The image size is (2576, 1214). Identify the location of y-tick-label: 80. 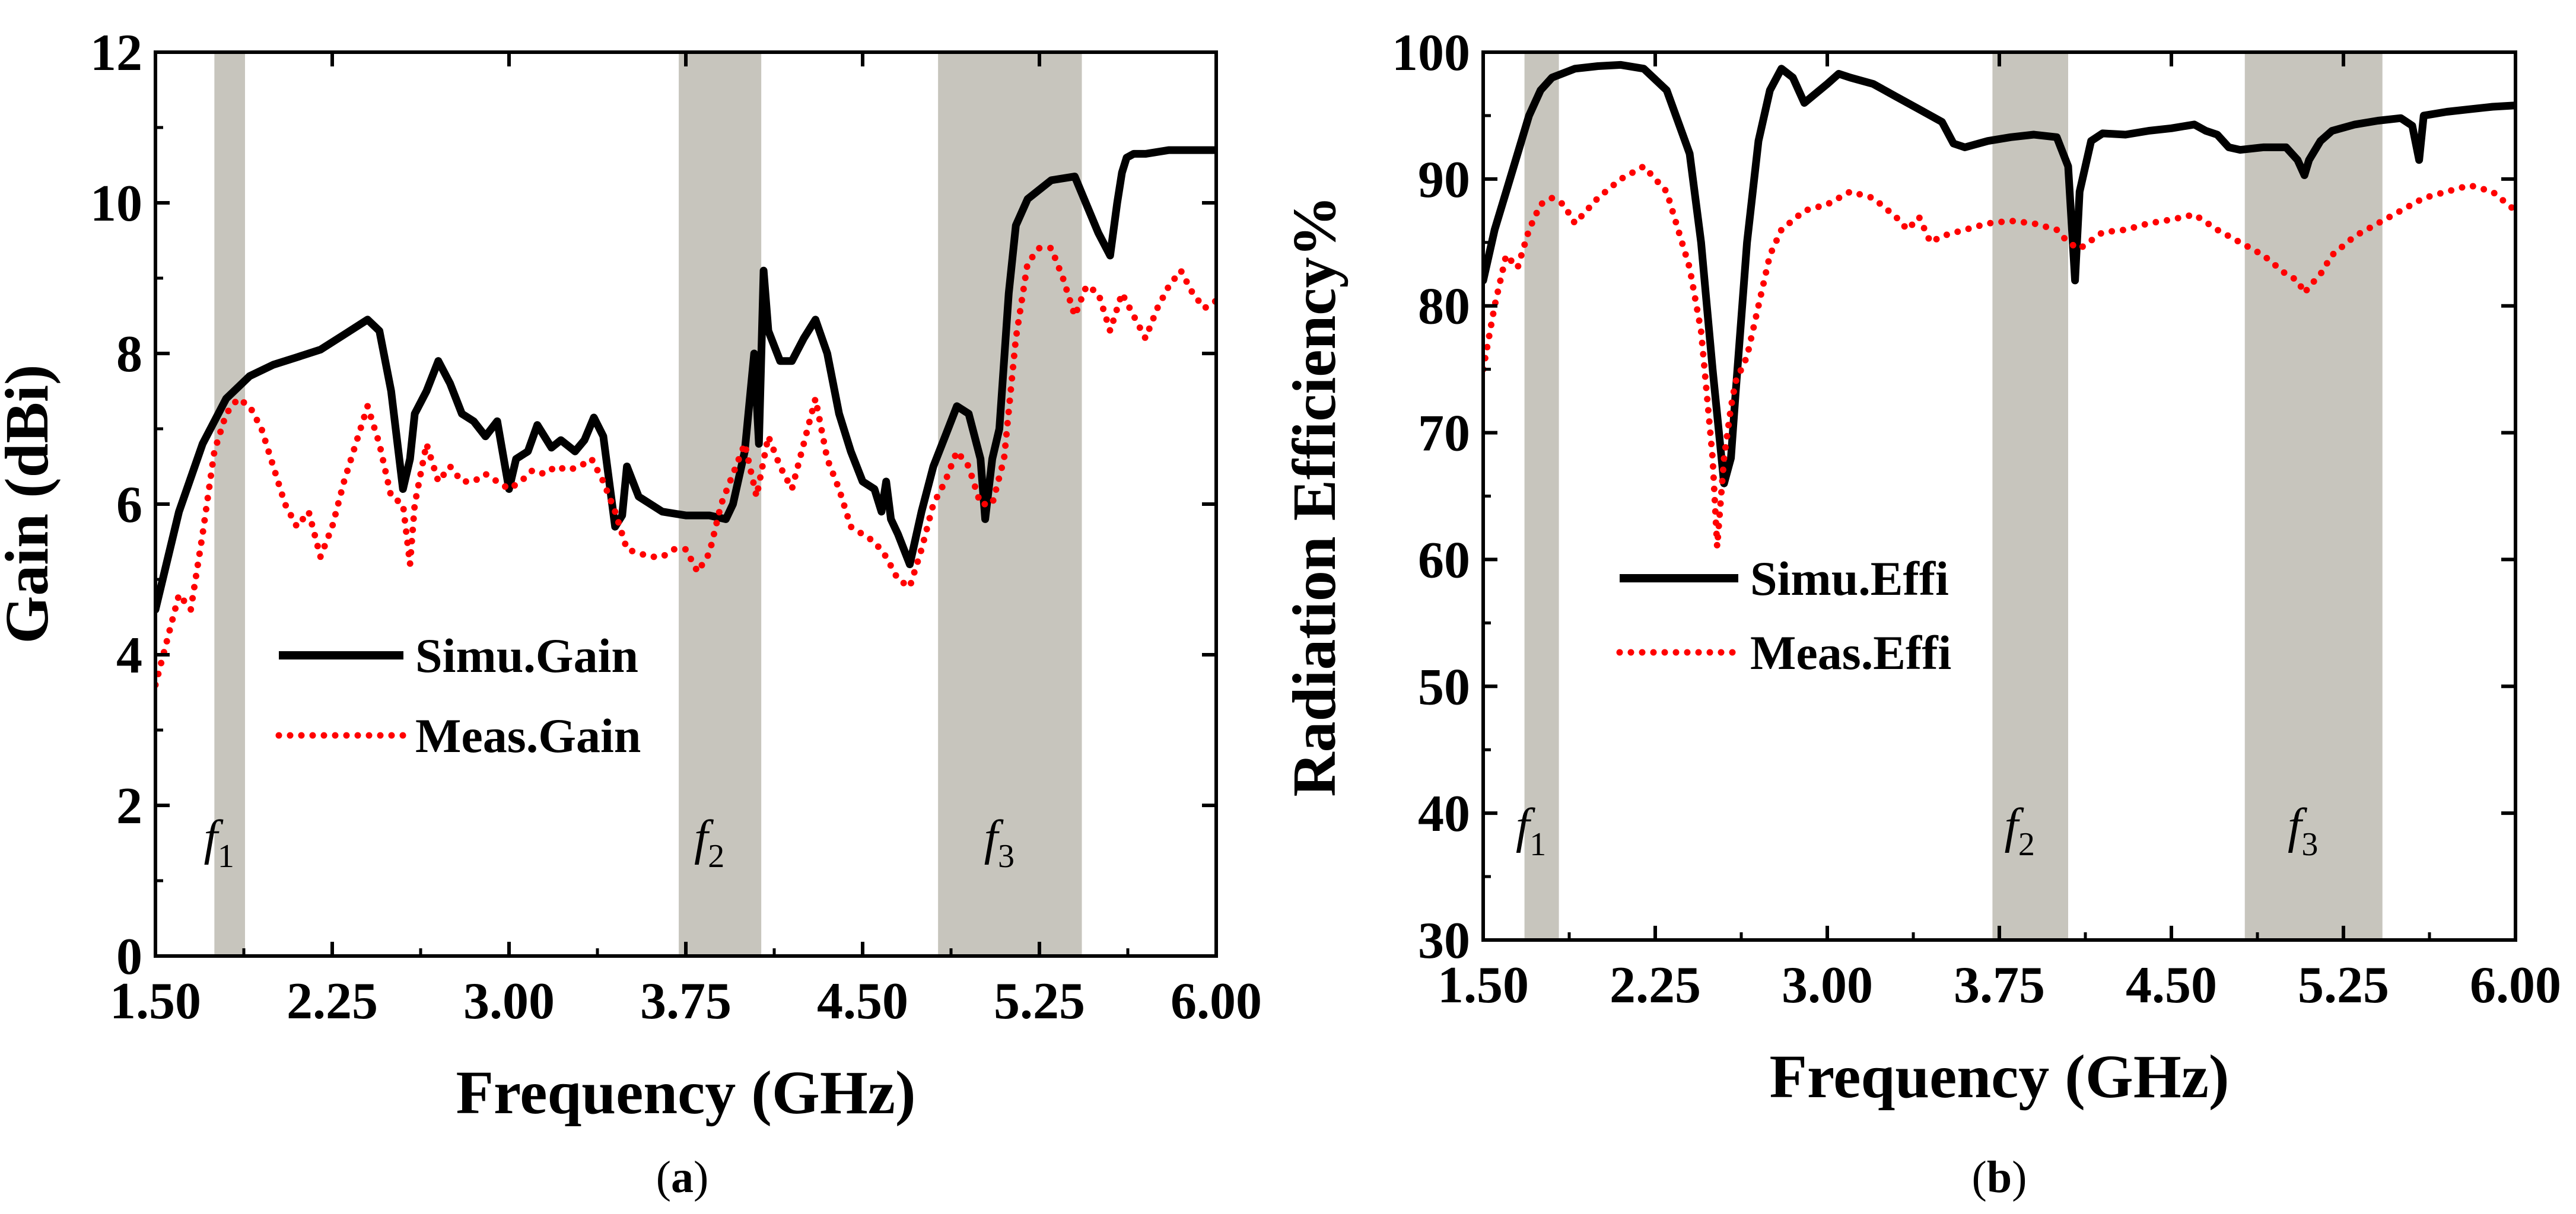
(1444, 307).